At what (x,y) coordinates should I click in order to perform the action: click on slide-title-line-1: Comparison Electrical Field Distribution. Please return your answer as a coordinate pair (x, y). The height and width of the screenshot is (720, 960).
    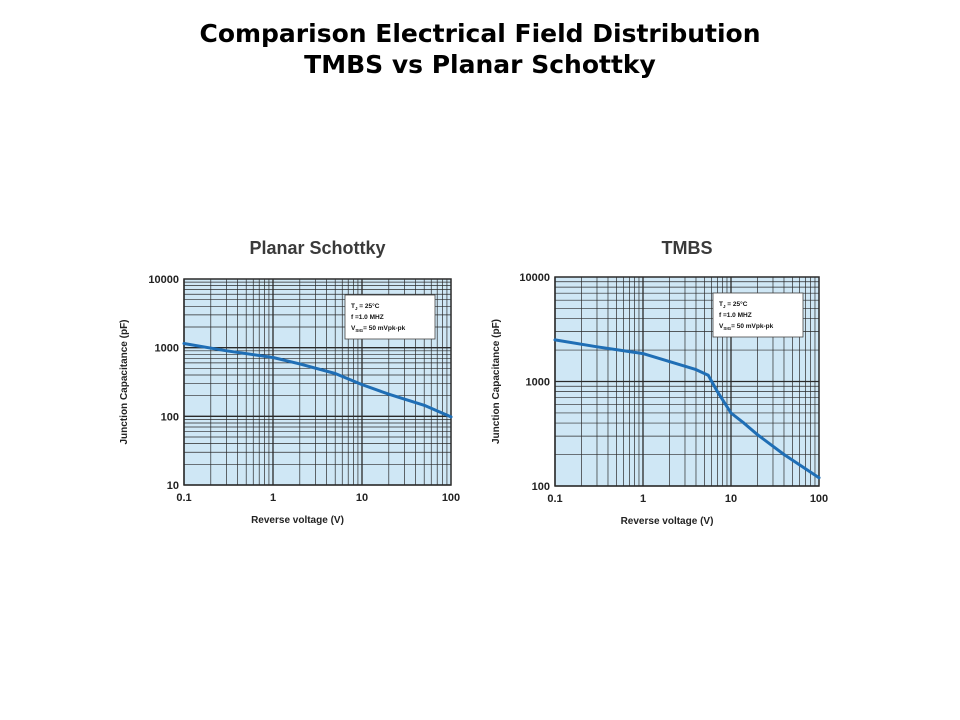
    Looking at the image, I should click on (480, 33).